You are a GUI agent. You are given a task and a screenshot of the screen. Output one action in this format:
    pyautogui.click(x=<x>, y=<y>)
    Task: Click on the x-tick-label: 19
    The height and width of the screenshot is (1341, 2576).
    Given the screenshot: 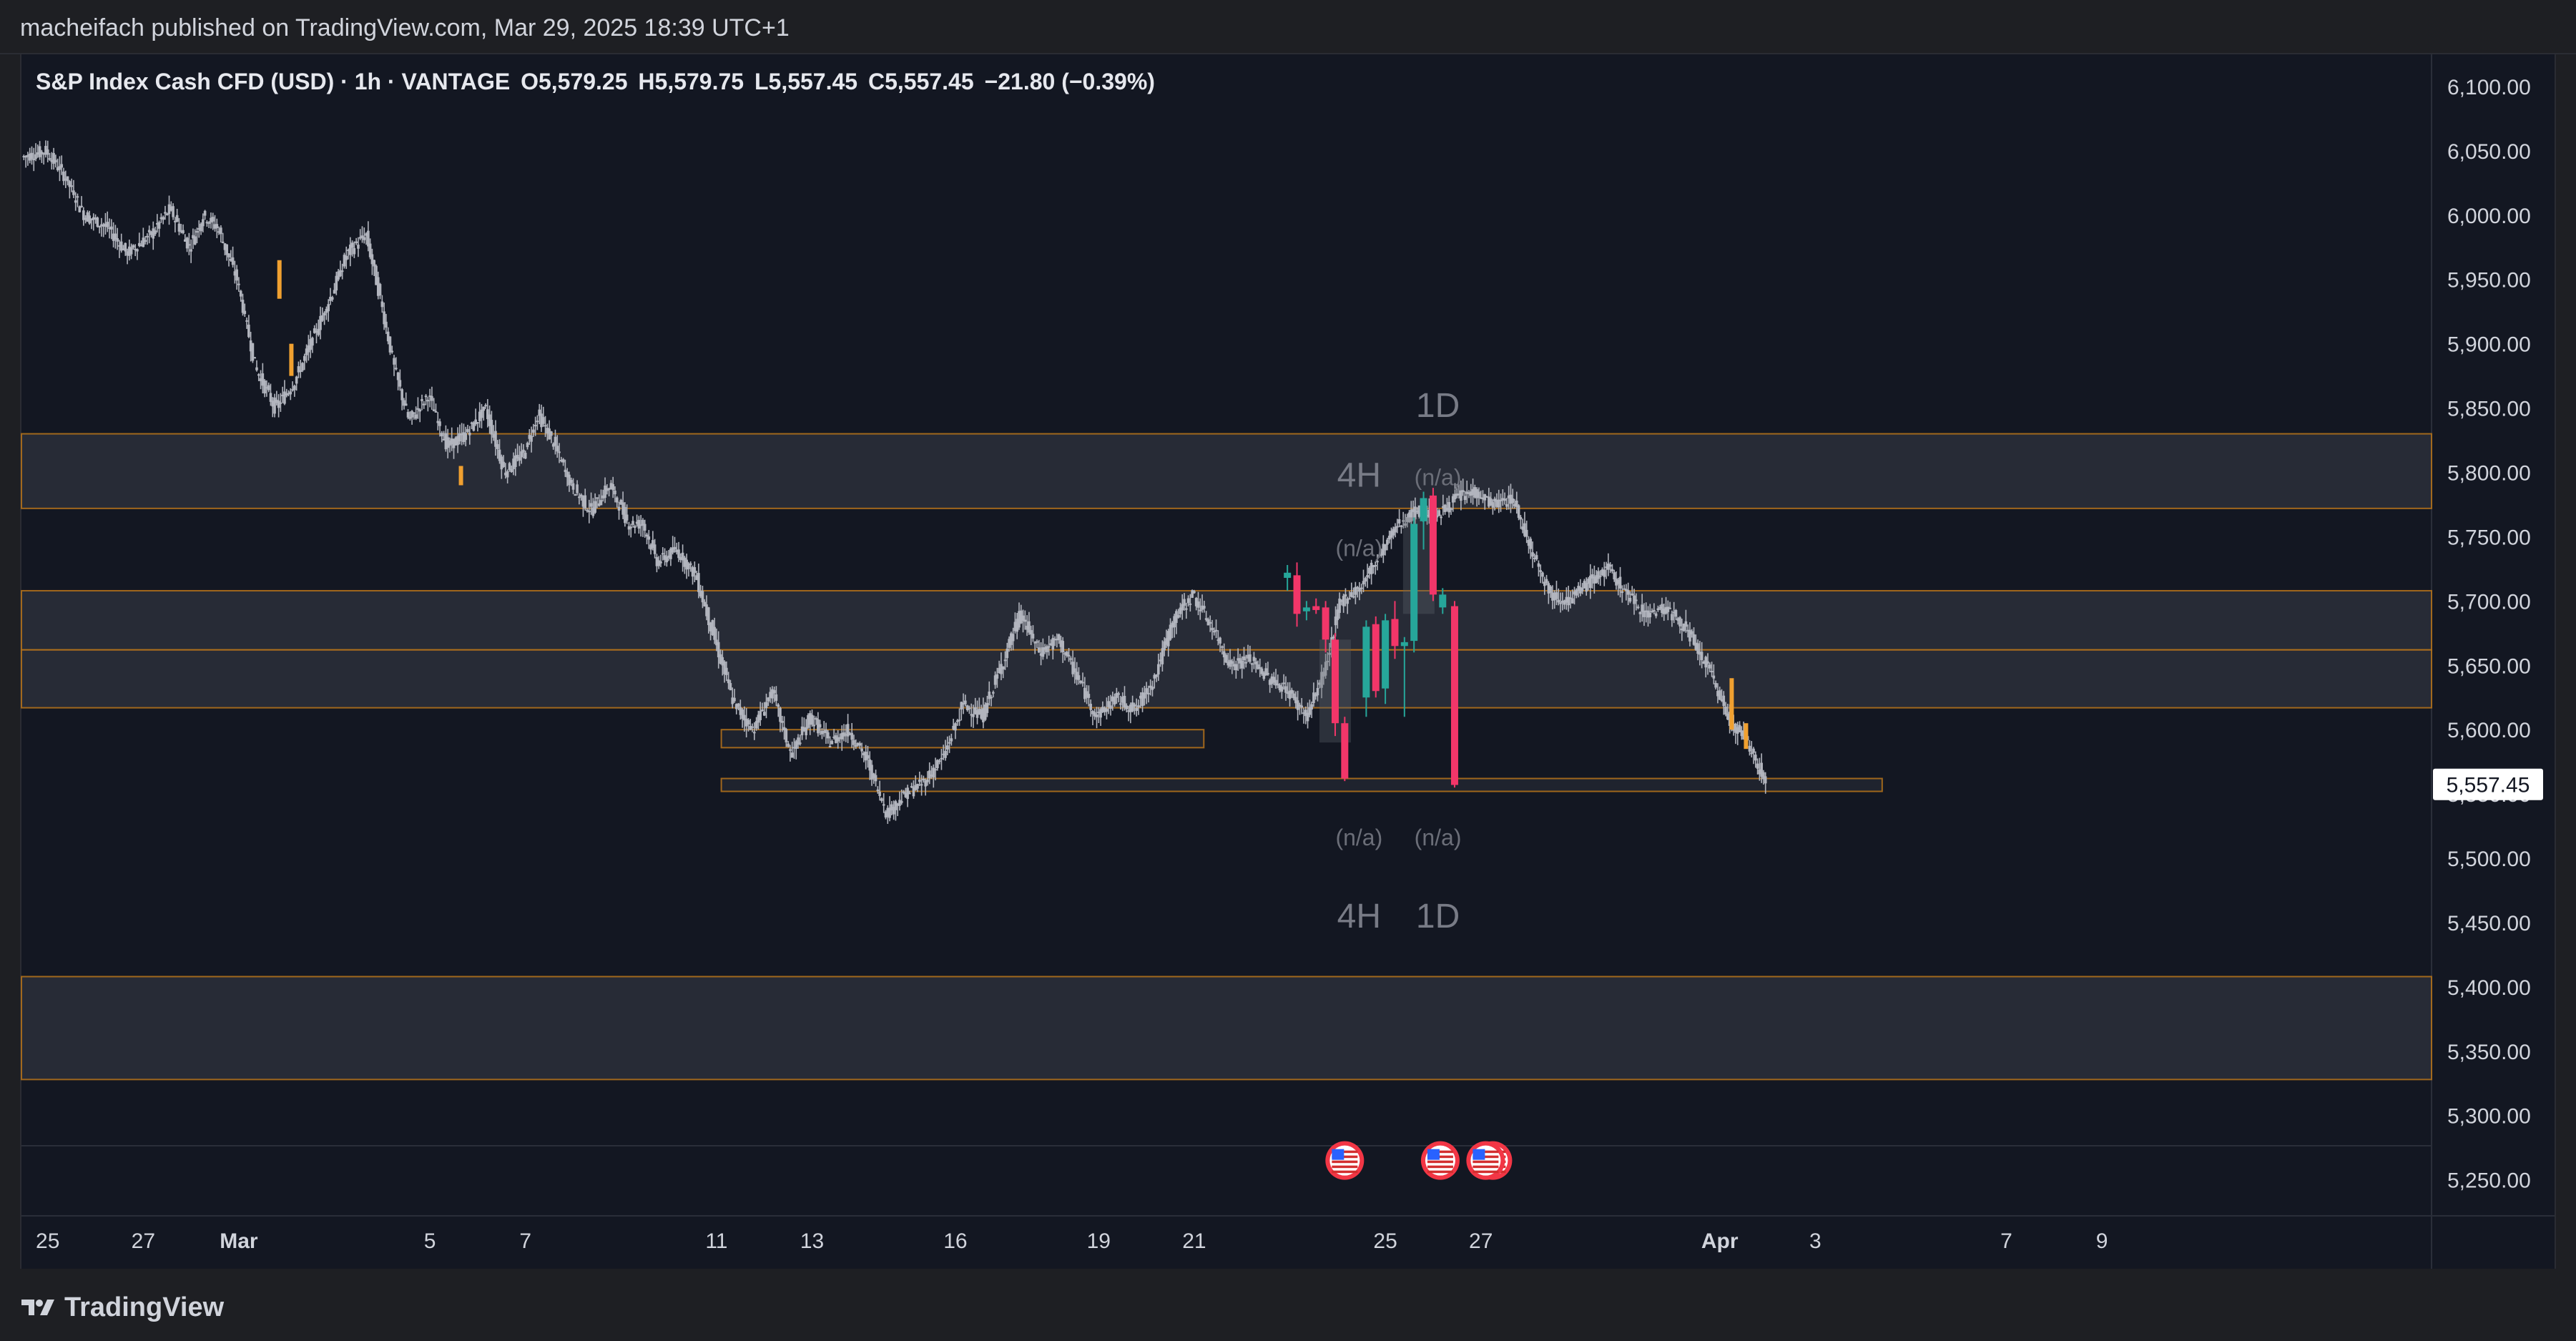 What is the action you would take?
    pyautogui.click(x=1099, y=1241)
    